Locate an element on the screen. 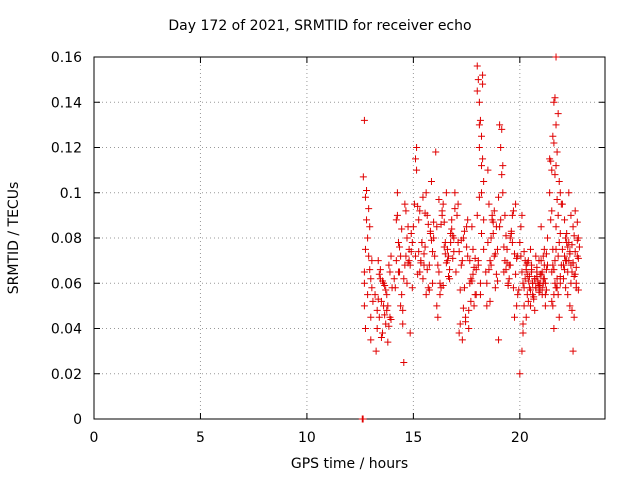  y-tick-label: 0.14 is located at coordinates (66, 103).